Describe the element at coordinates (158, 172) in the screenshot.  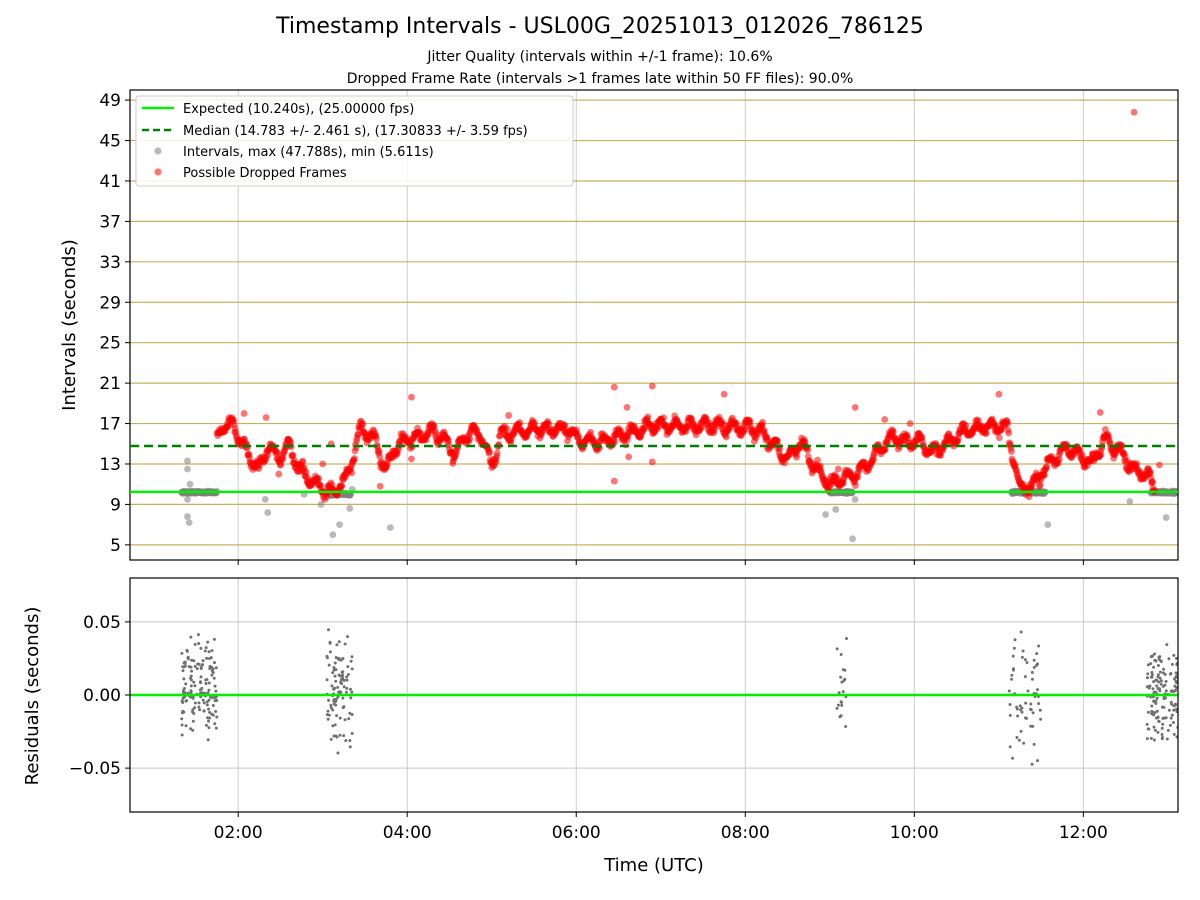
I see `legend-dropped-swatch` at that location.